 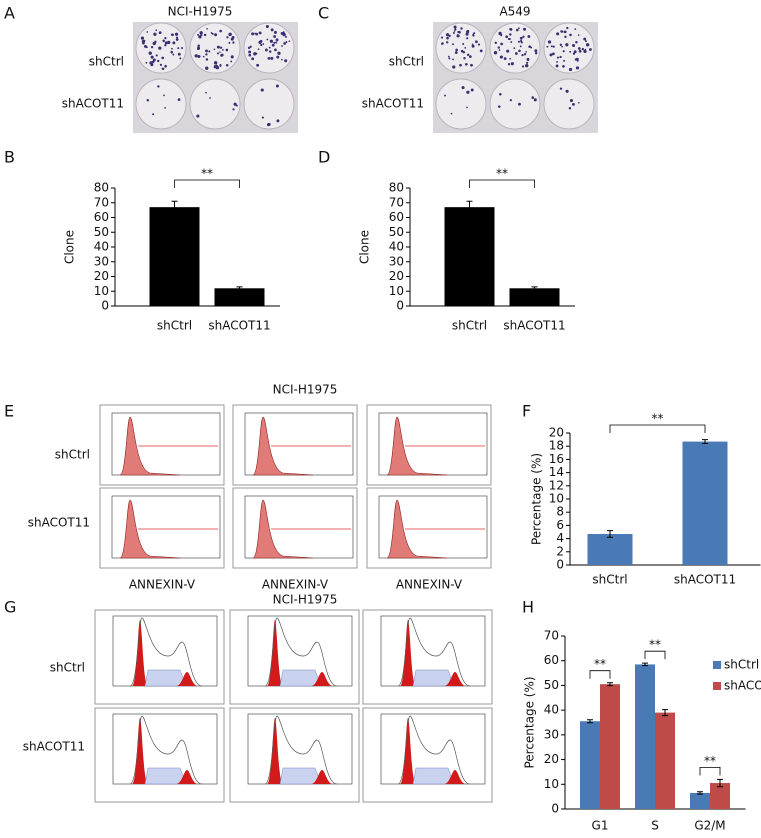 I want to click on y-tick-label: 0, so click(x=555, y=809).